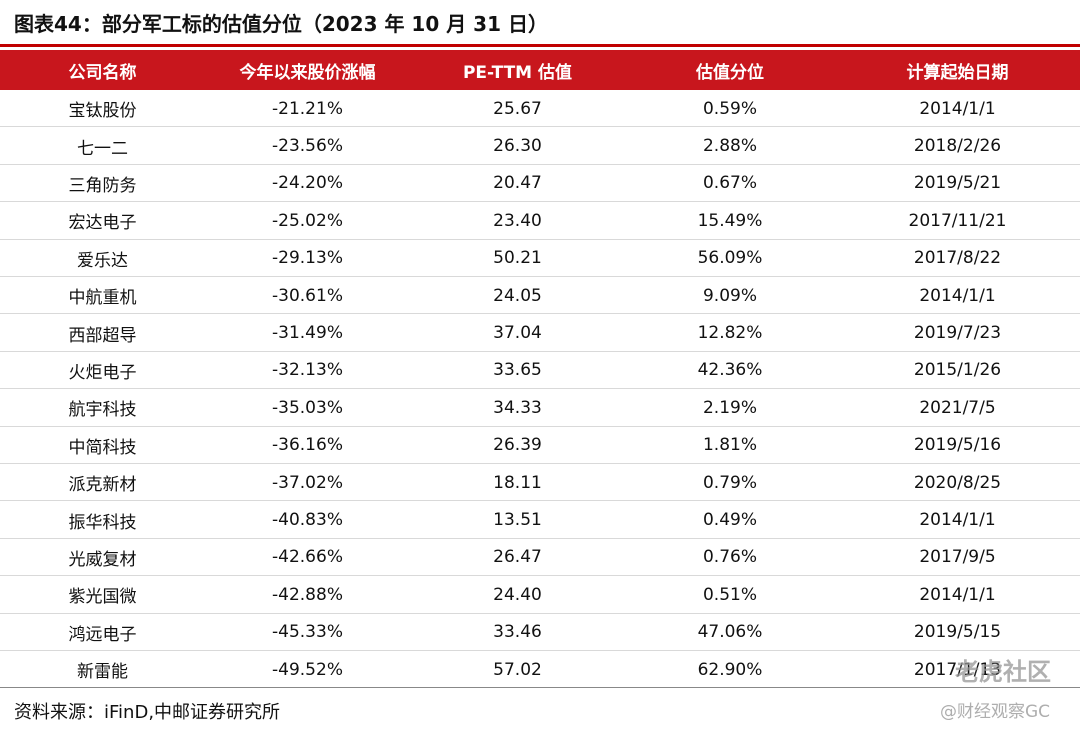 The width and height of the screenshot is (1080, 731). Describe the element at coordinates (102, 559) in the screenshot. I see `table-cell: 光威复材` at that location.